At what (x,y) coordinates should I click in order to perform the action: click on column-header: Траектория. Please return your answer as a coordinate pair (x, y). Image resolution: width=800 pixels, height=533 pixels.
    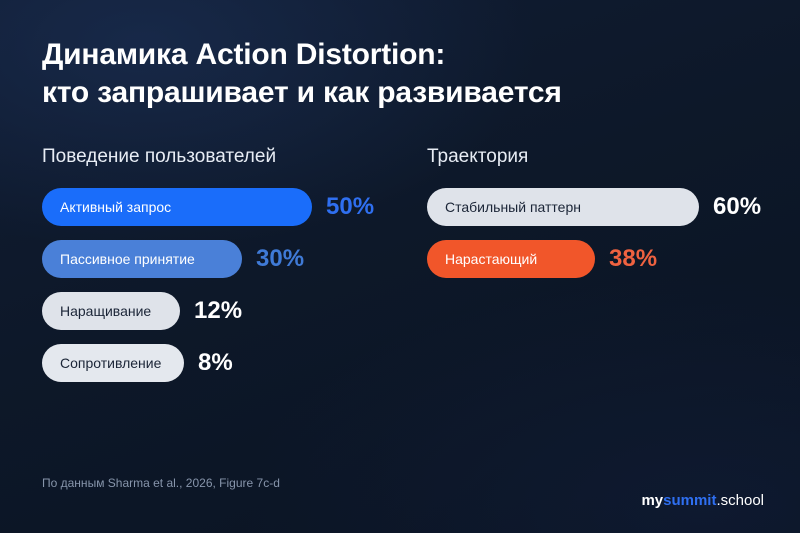
    Looking at the image, I should click on (478, 156).